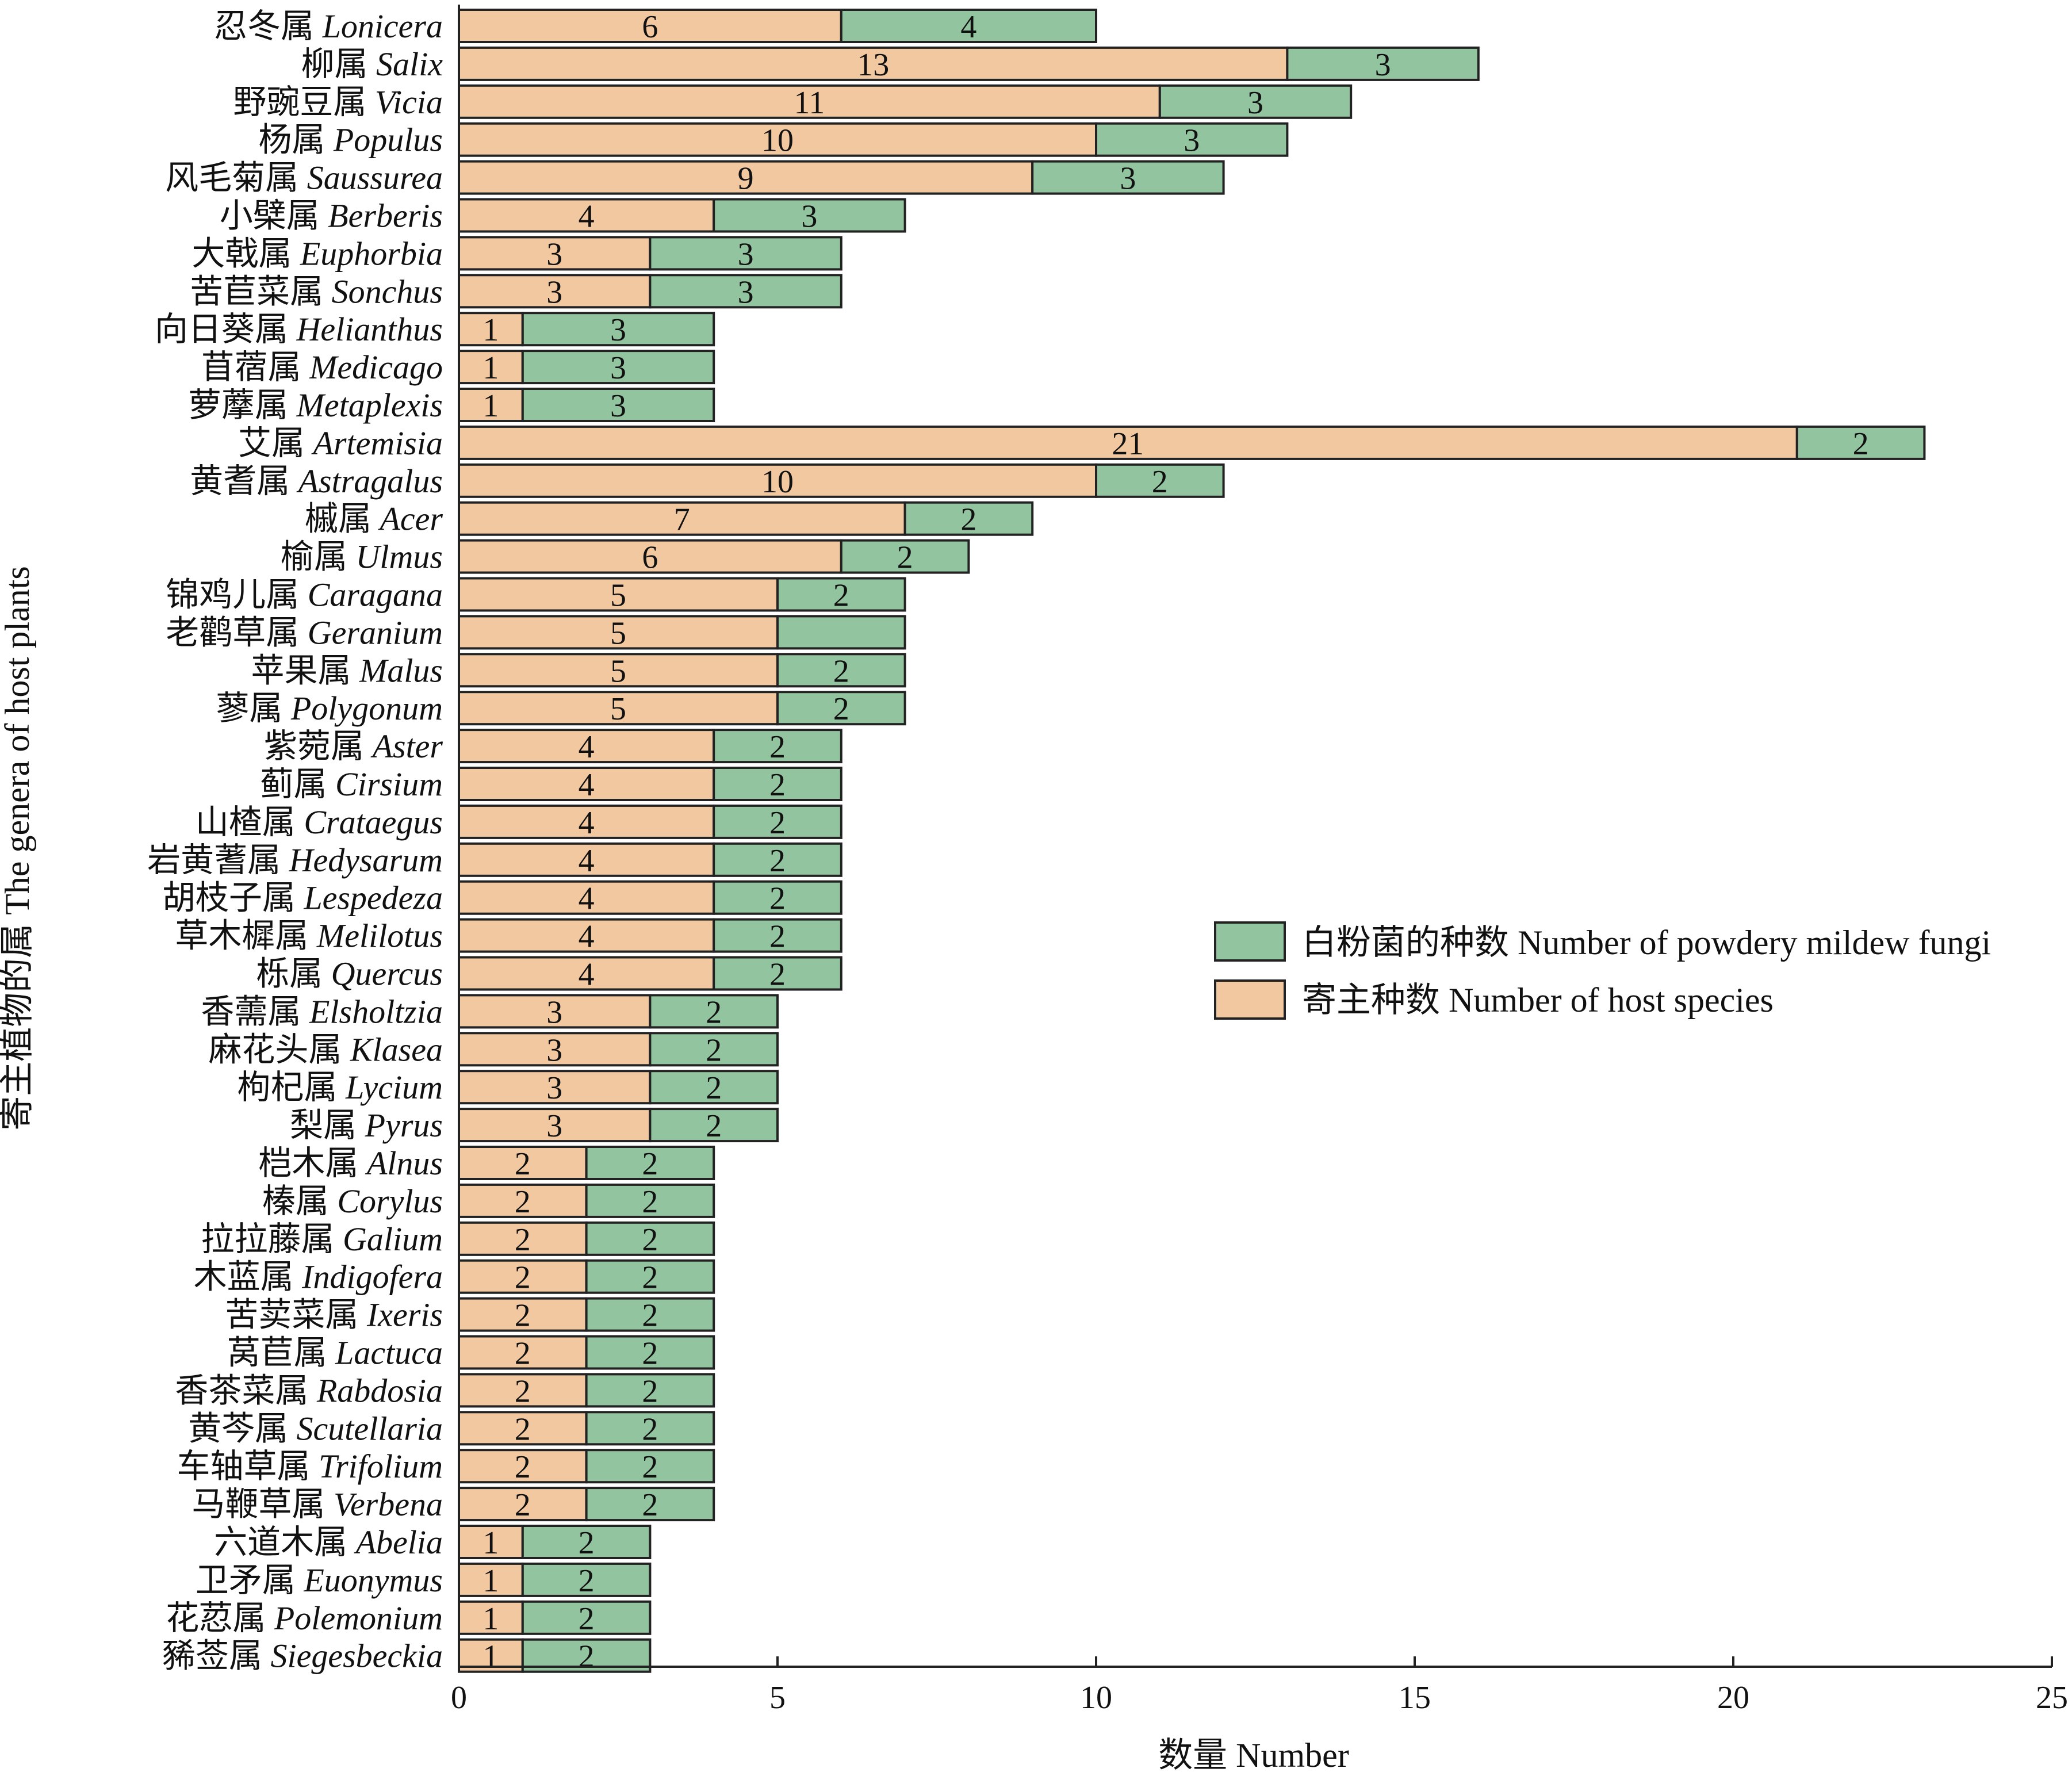 This screenshot has height=1776, width=2072. I want to click on data-label-host-species: 9, so click(746, 179).